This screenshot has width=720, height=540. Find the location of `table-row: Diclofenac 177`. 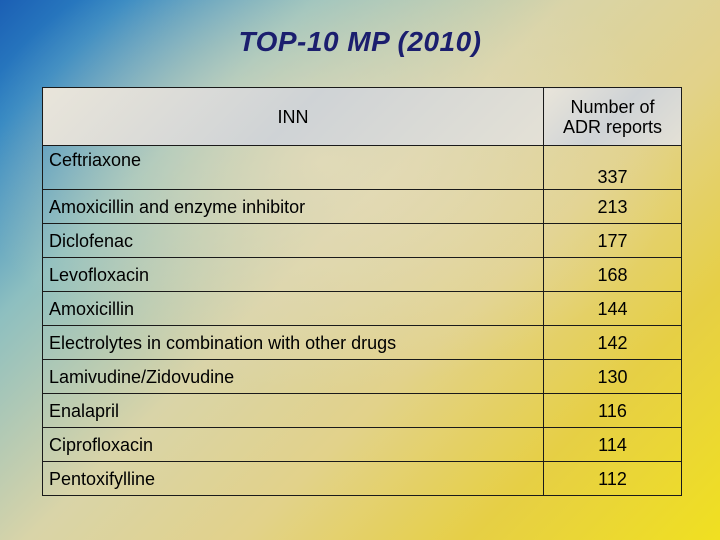

table-row: Diclofenac 177 is located at coordinates (362, 240).